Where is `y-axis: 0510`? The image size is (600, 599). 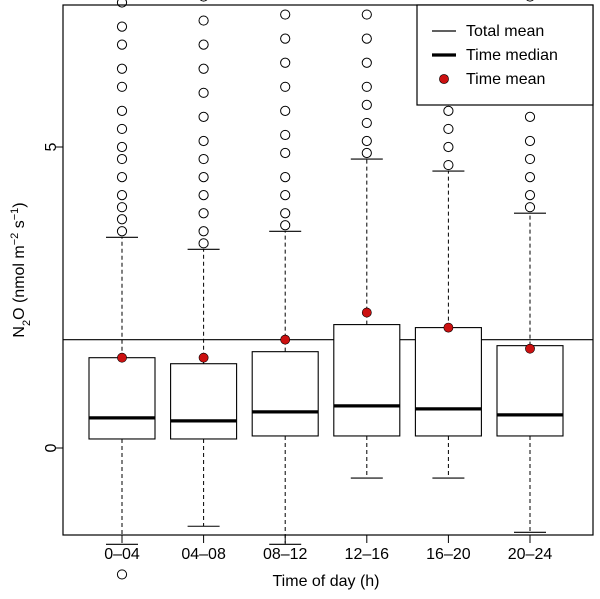 y-axis: 0510 is located at coordinates (53, 297).